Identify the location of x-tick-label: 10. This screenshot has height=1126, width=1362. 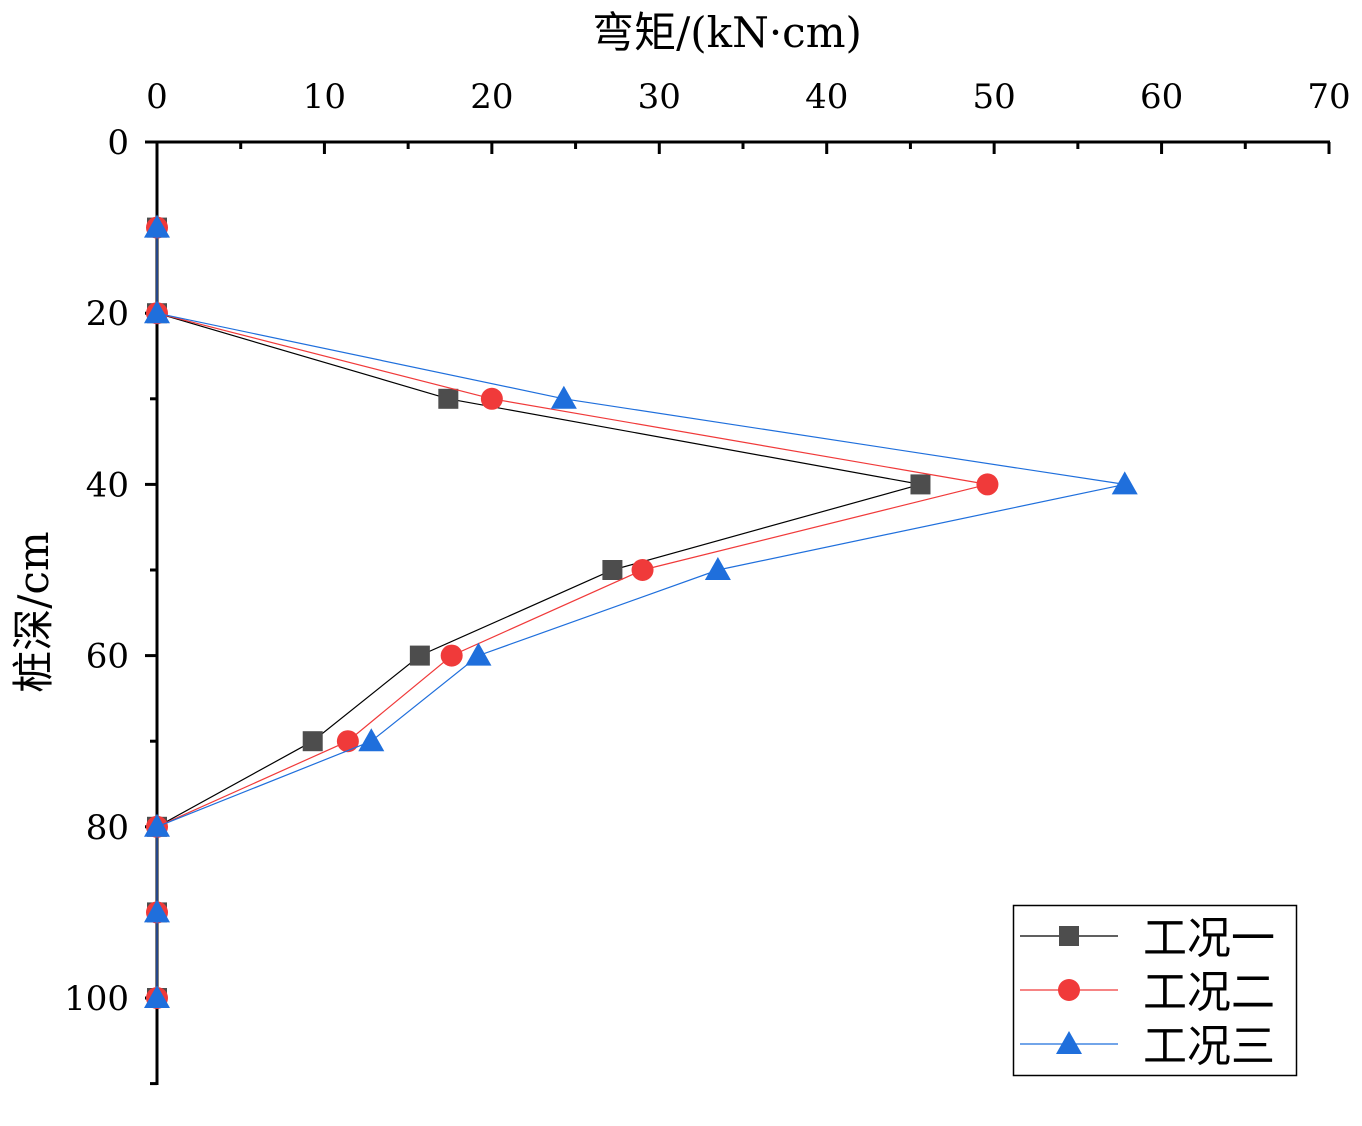
(324, 97).